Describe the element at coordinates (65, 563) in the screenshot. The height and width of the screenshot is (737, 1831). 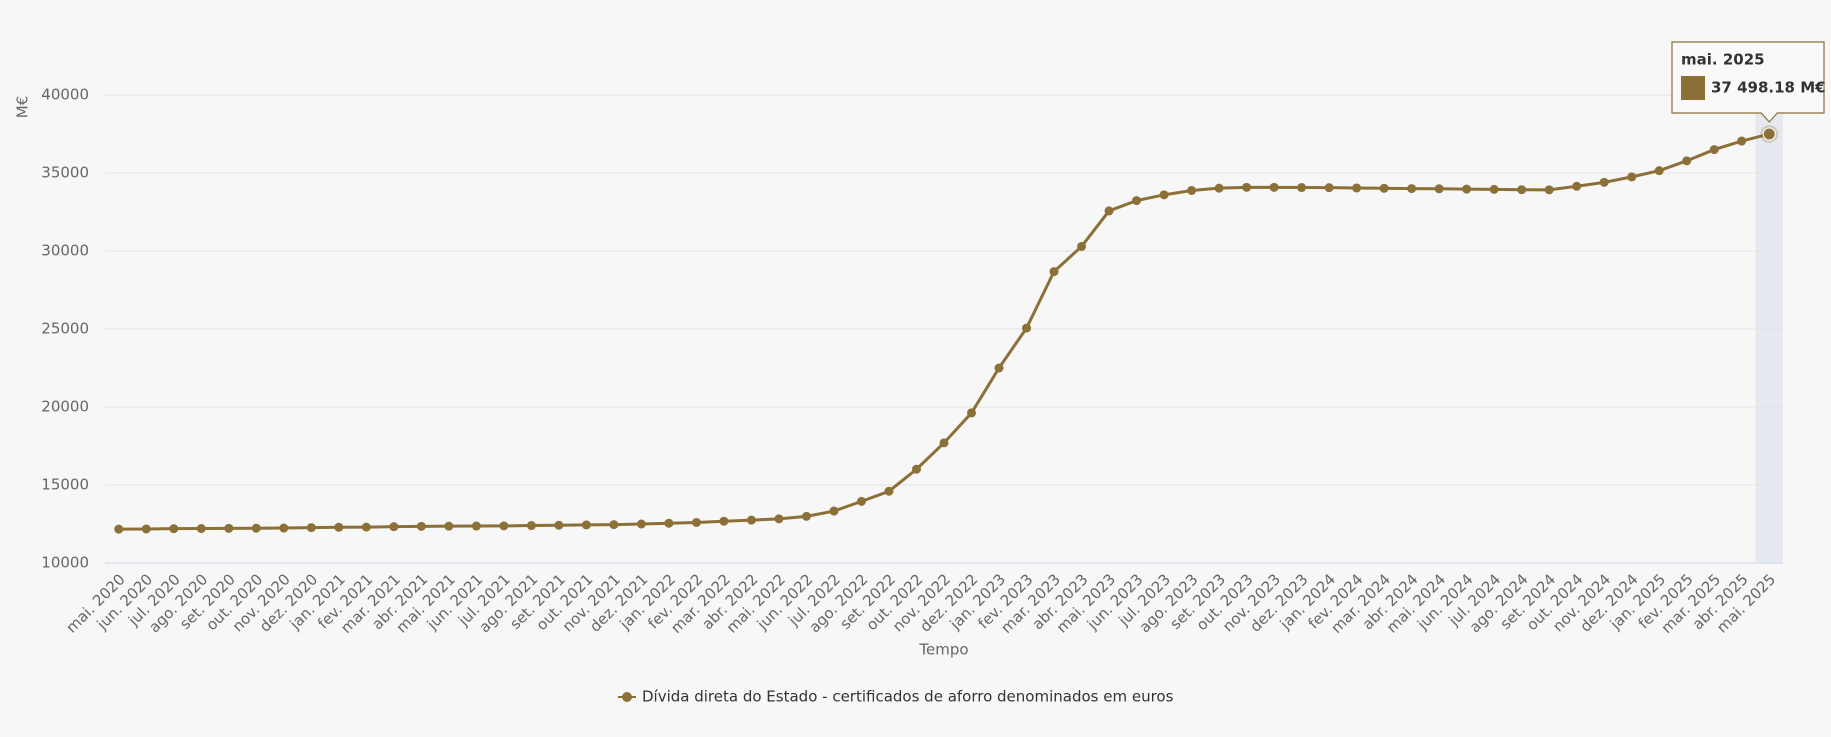
I see `y-tick-label: 10000` at that location.